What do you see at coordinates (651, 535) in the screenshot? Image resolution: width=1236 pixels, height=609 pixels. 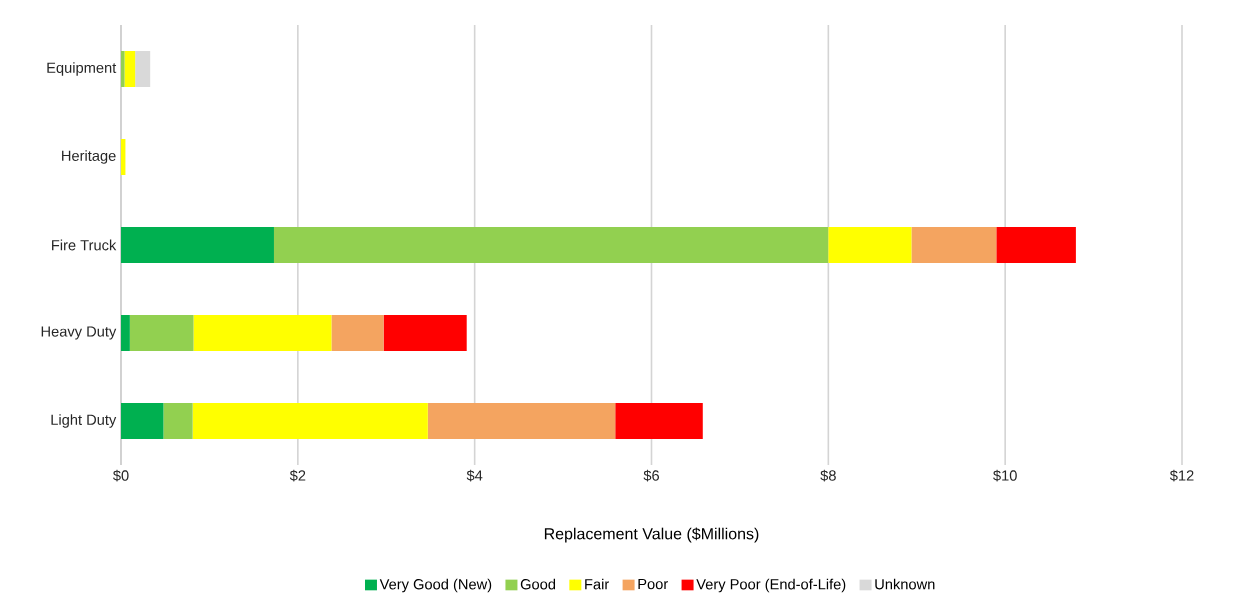 I see `x-axis-title: Replacement Value ($Millions)` at bounding box center [651, 535].